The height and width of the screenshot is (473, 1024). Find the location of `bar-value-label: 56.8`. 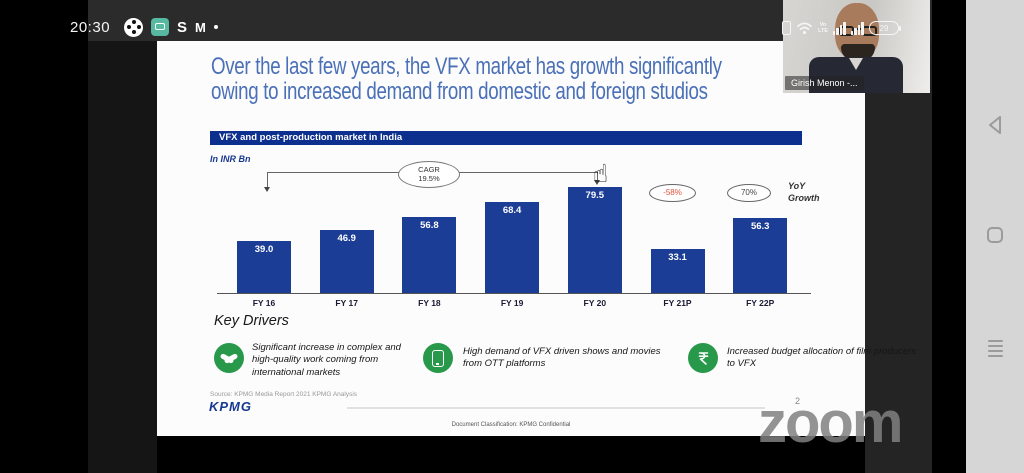

bar-value-label: 56.8 is located at coordinates (429, 226).